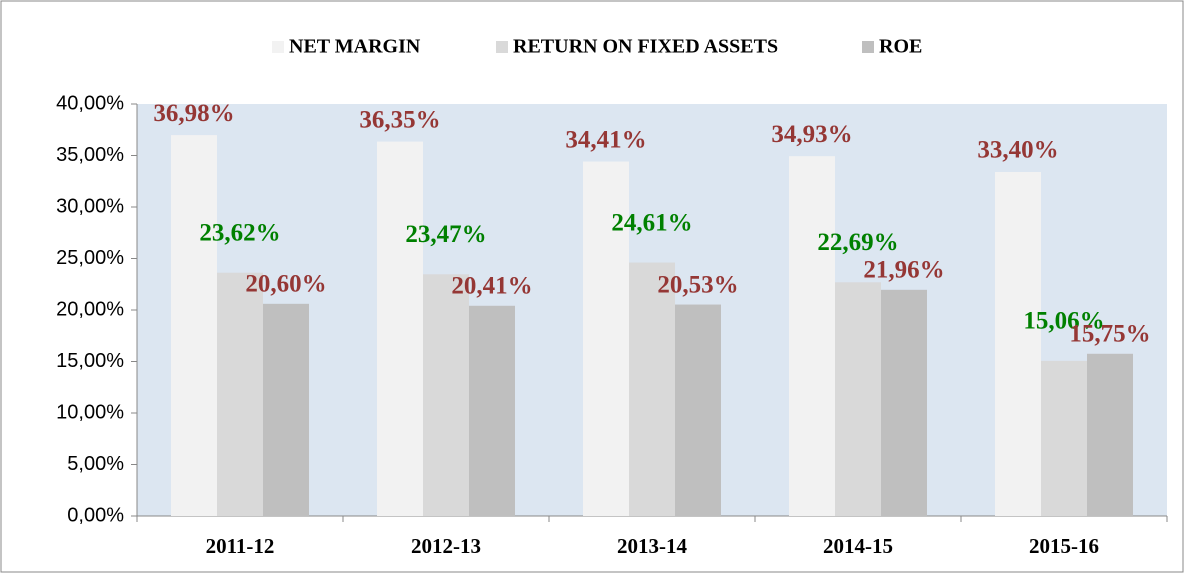 Image resolution: width=1184 pixels, height=573 pixels. I want to click on y-tick-label: 5,00%, so click(95, 464).